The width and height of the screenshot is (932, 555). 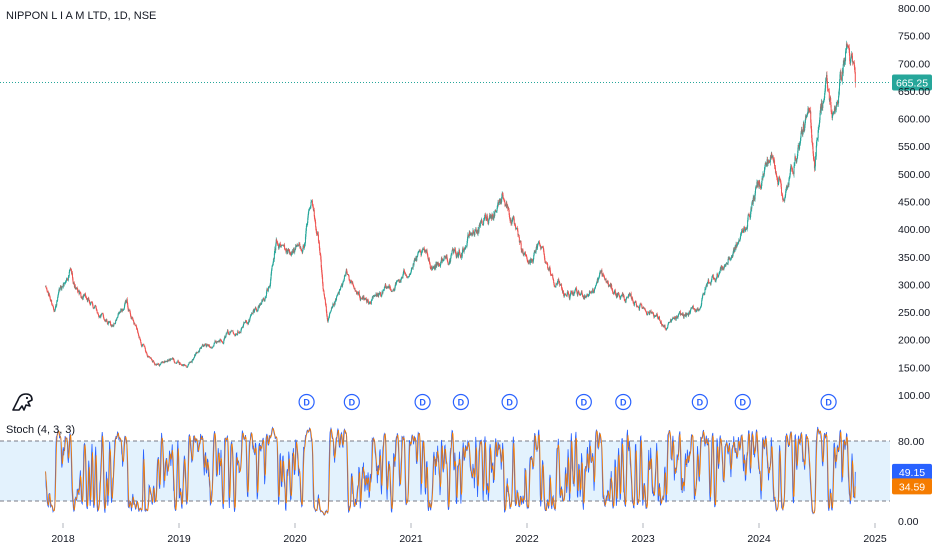 What do you see at coordinates (914, 92) in the screenshot?
I see `y-tick-label: 650.00` at bounding box center [914, 92].